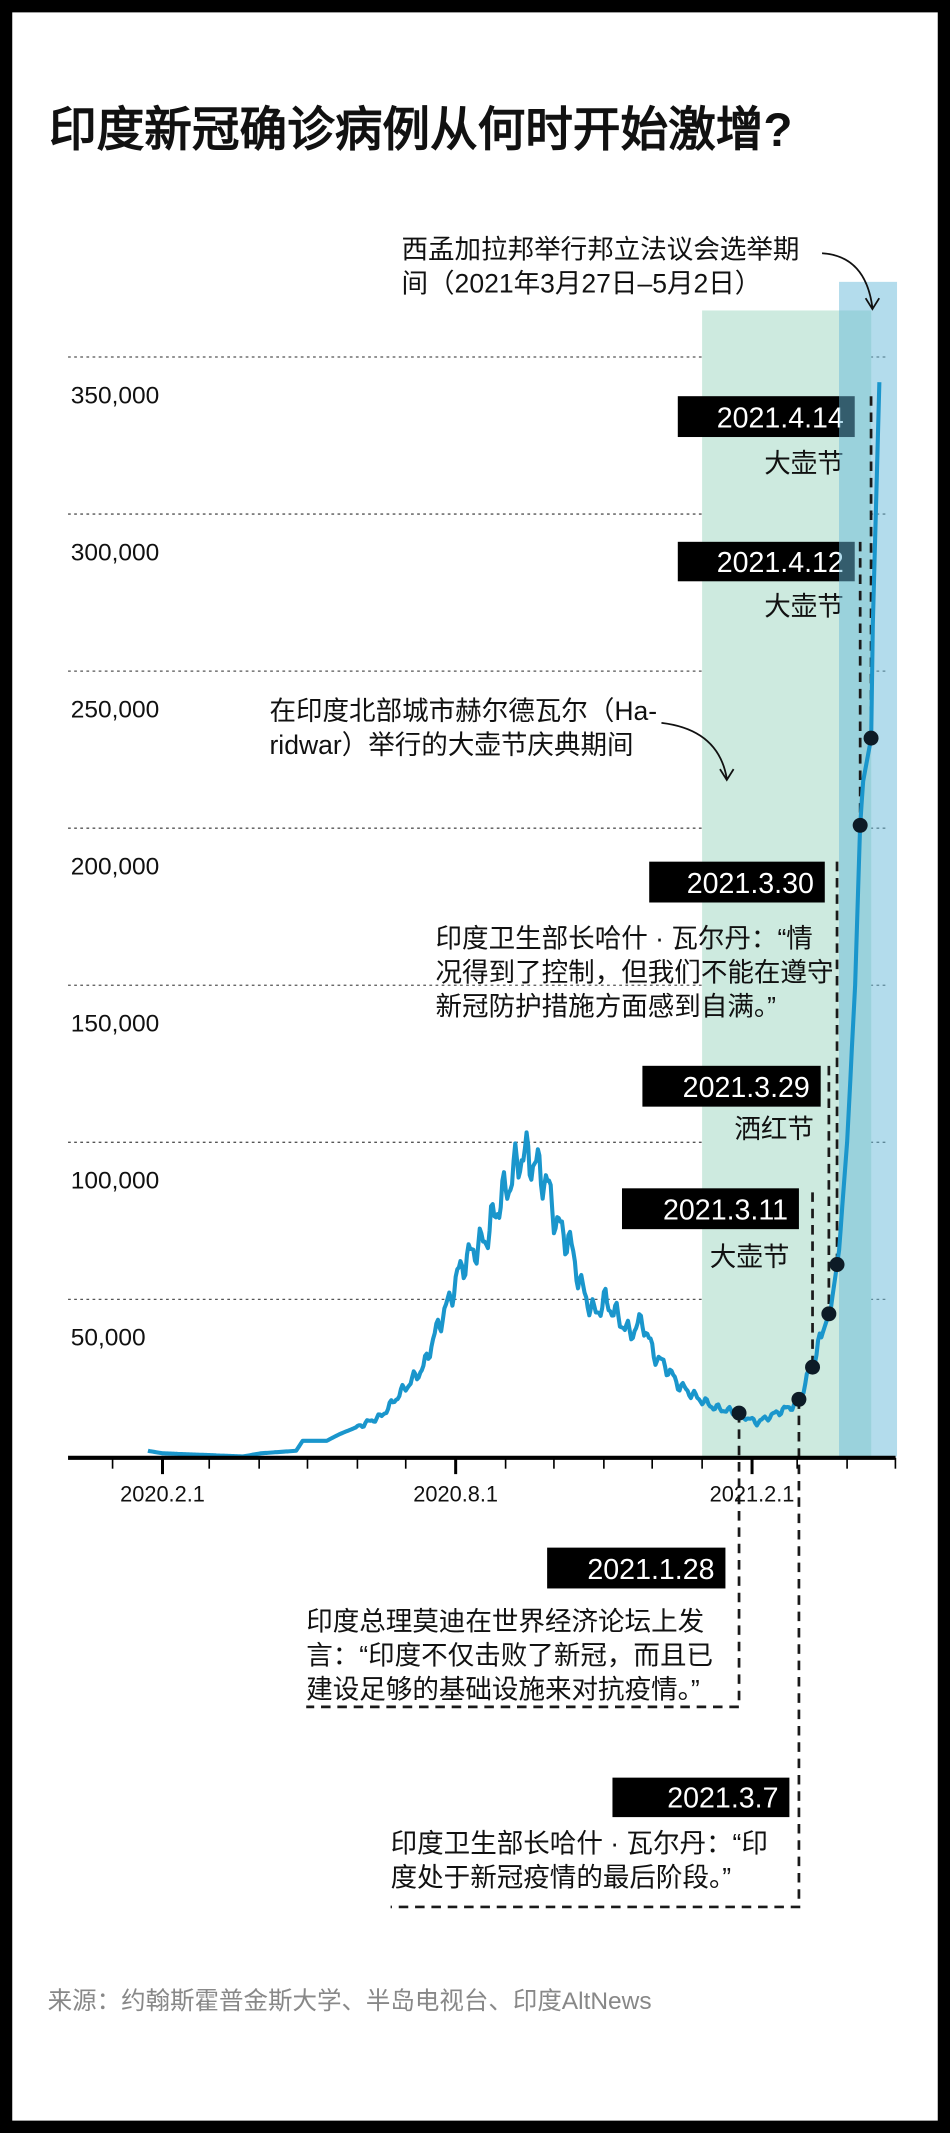  I want to click on date-label-text: 2021.1.28, so click(650, 1570).